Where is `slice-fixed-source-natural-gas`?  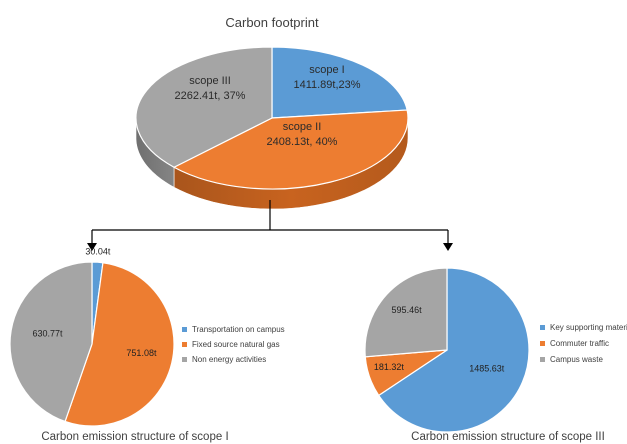 slice-fixed-source-natural-gas is located at coordinates (119, 344).